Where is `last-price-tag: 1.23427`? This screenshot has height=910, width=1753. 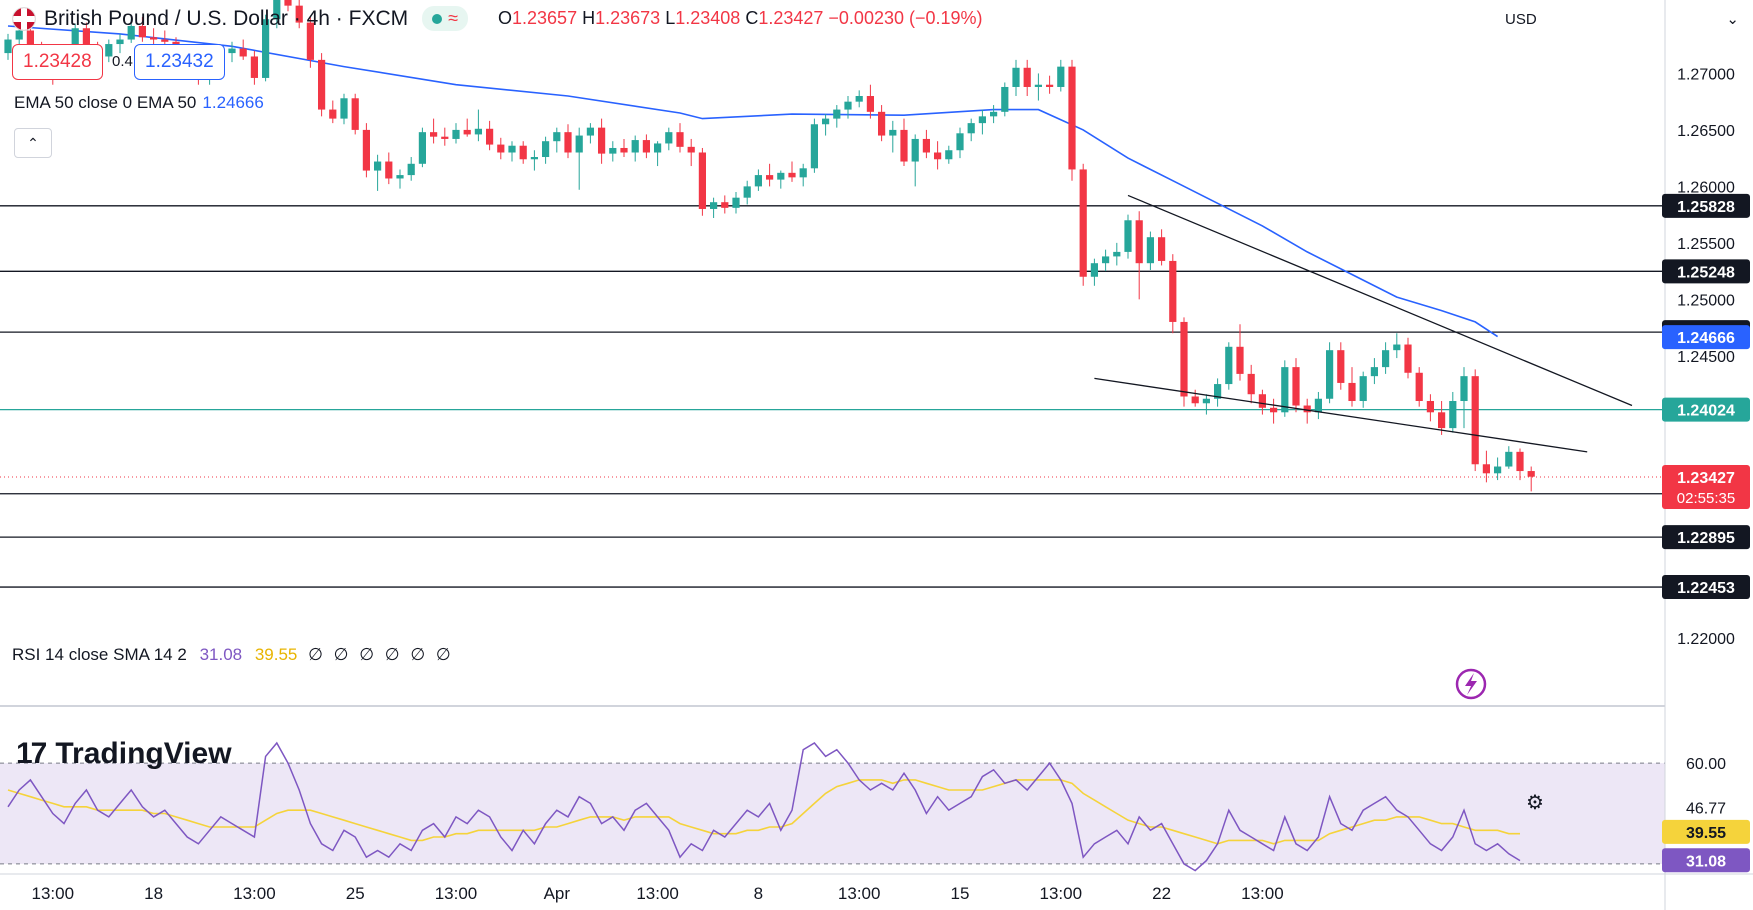
last-price-tag: 1.23427 is located at coordinates (1706, 478).